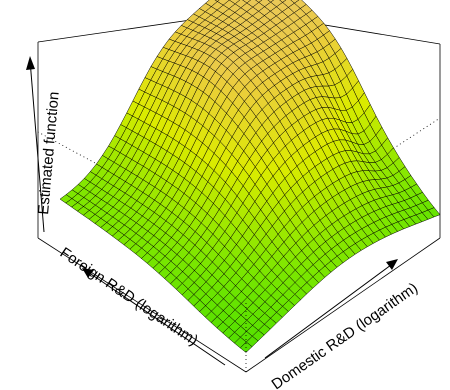 This screenshot has height=390, width=450. Describe the element at coordinates (392, 264) in the screenshot. I see `x-axis-arrowhead` at that location.